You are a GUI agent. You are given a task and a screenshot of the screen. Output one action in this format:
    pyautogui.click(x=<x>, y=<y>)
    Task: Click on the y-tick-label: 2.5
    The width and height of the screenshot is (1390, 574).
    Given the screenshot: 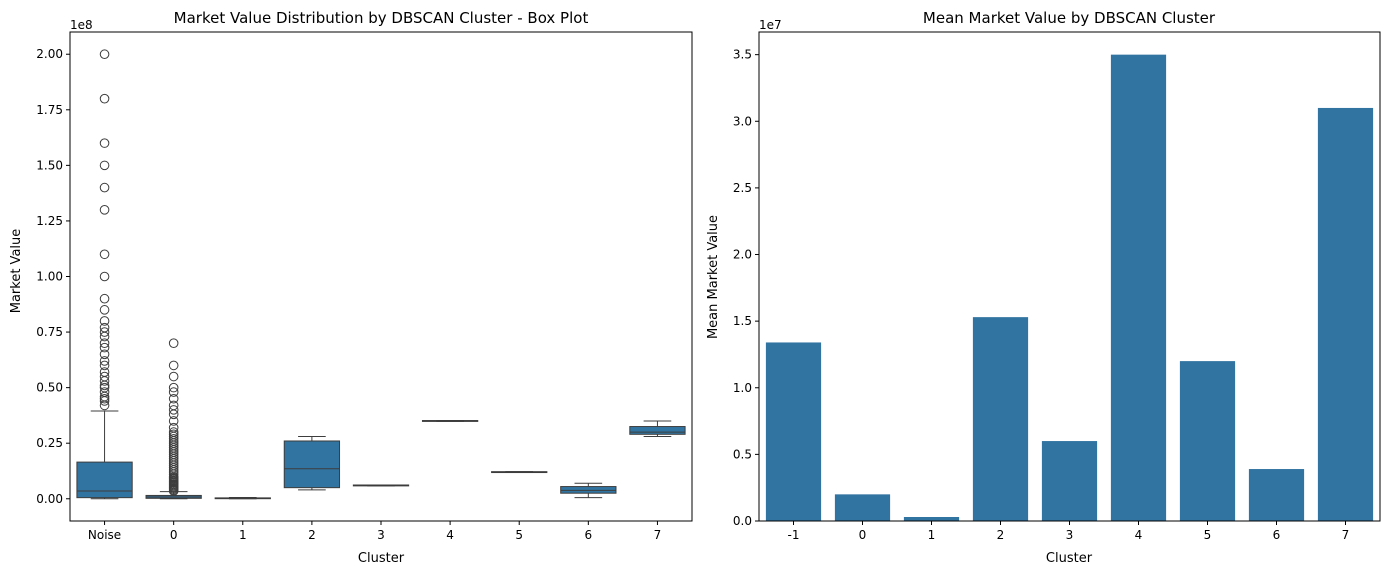 What is the action you would take?
    pyautogui.click(x=742, y=188)
    